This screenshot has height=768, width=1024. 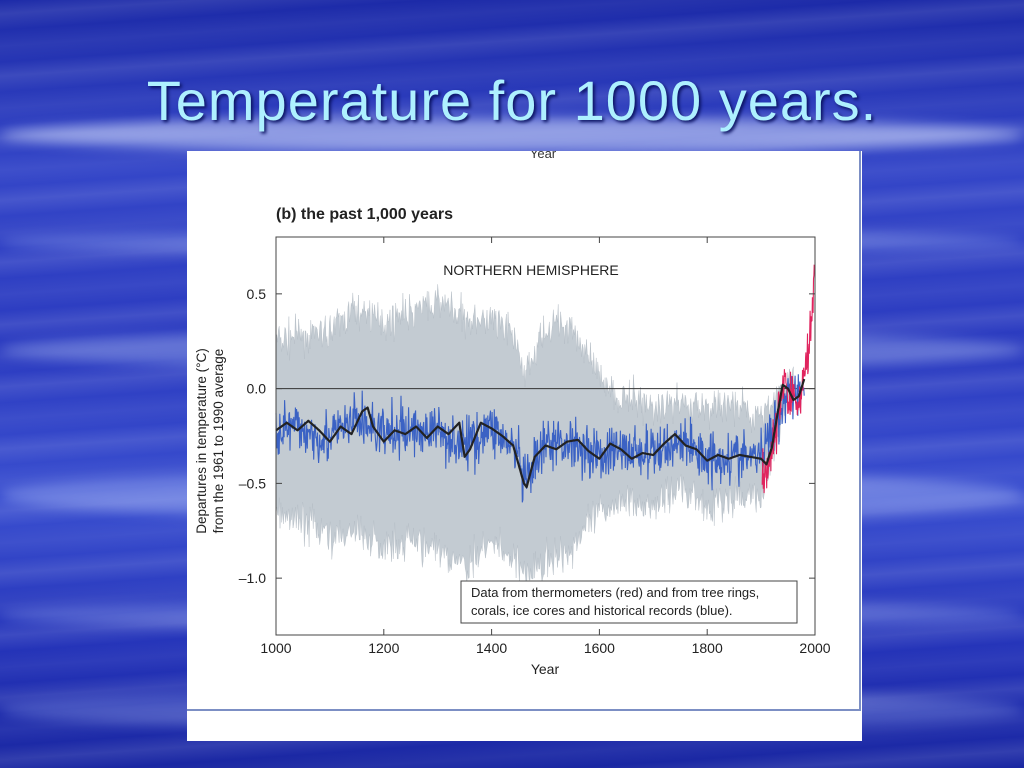 What do you see at coordinates (491, 648) in the screenshot?
I see `x-tick-label-1400: 1400` at bounding box center [491, 648].